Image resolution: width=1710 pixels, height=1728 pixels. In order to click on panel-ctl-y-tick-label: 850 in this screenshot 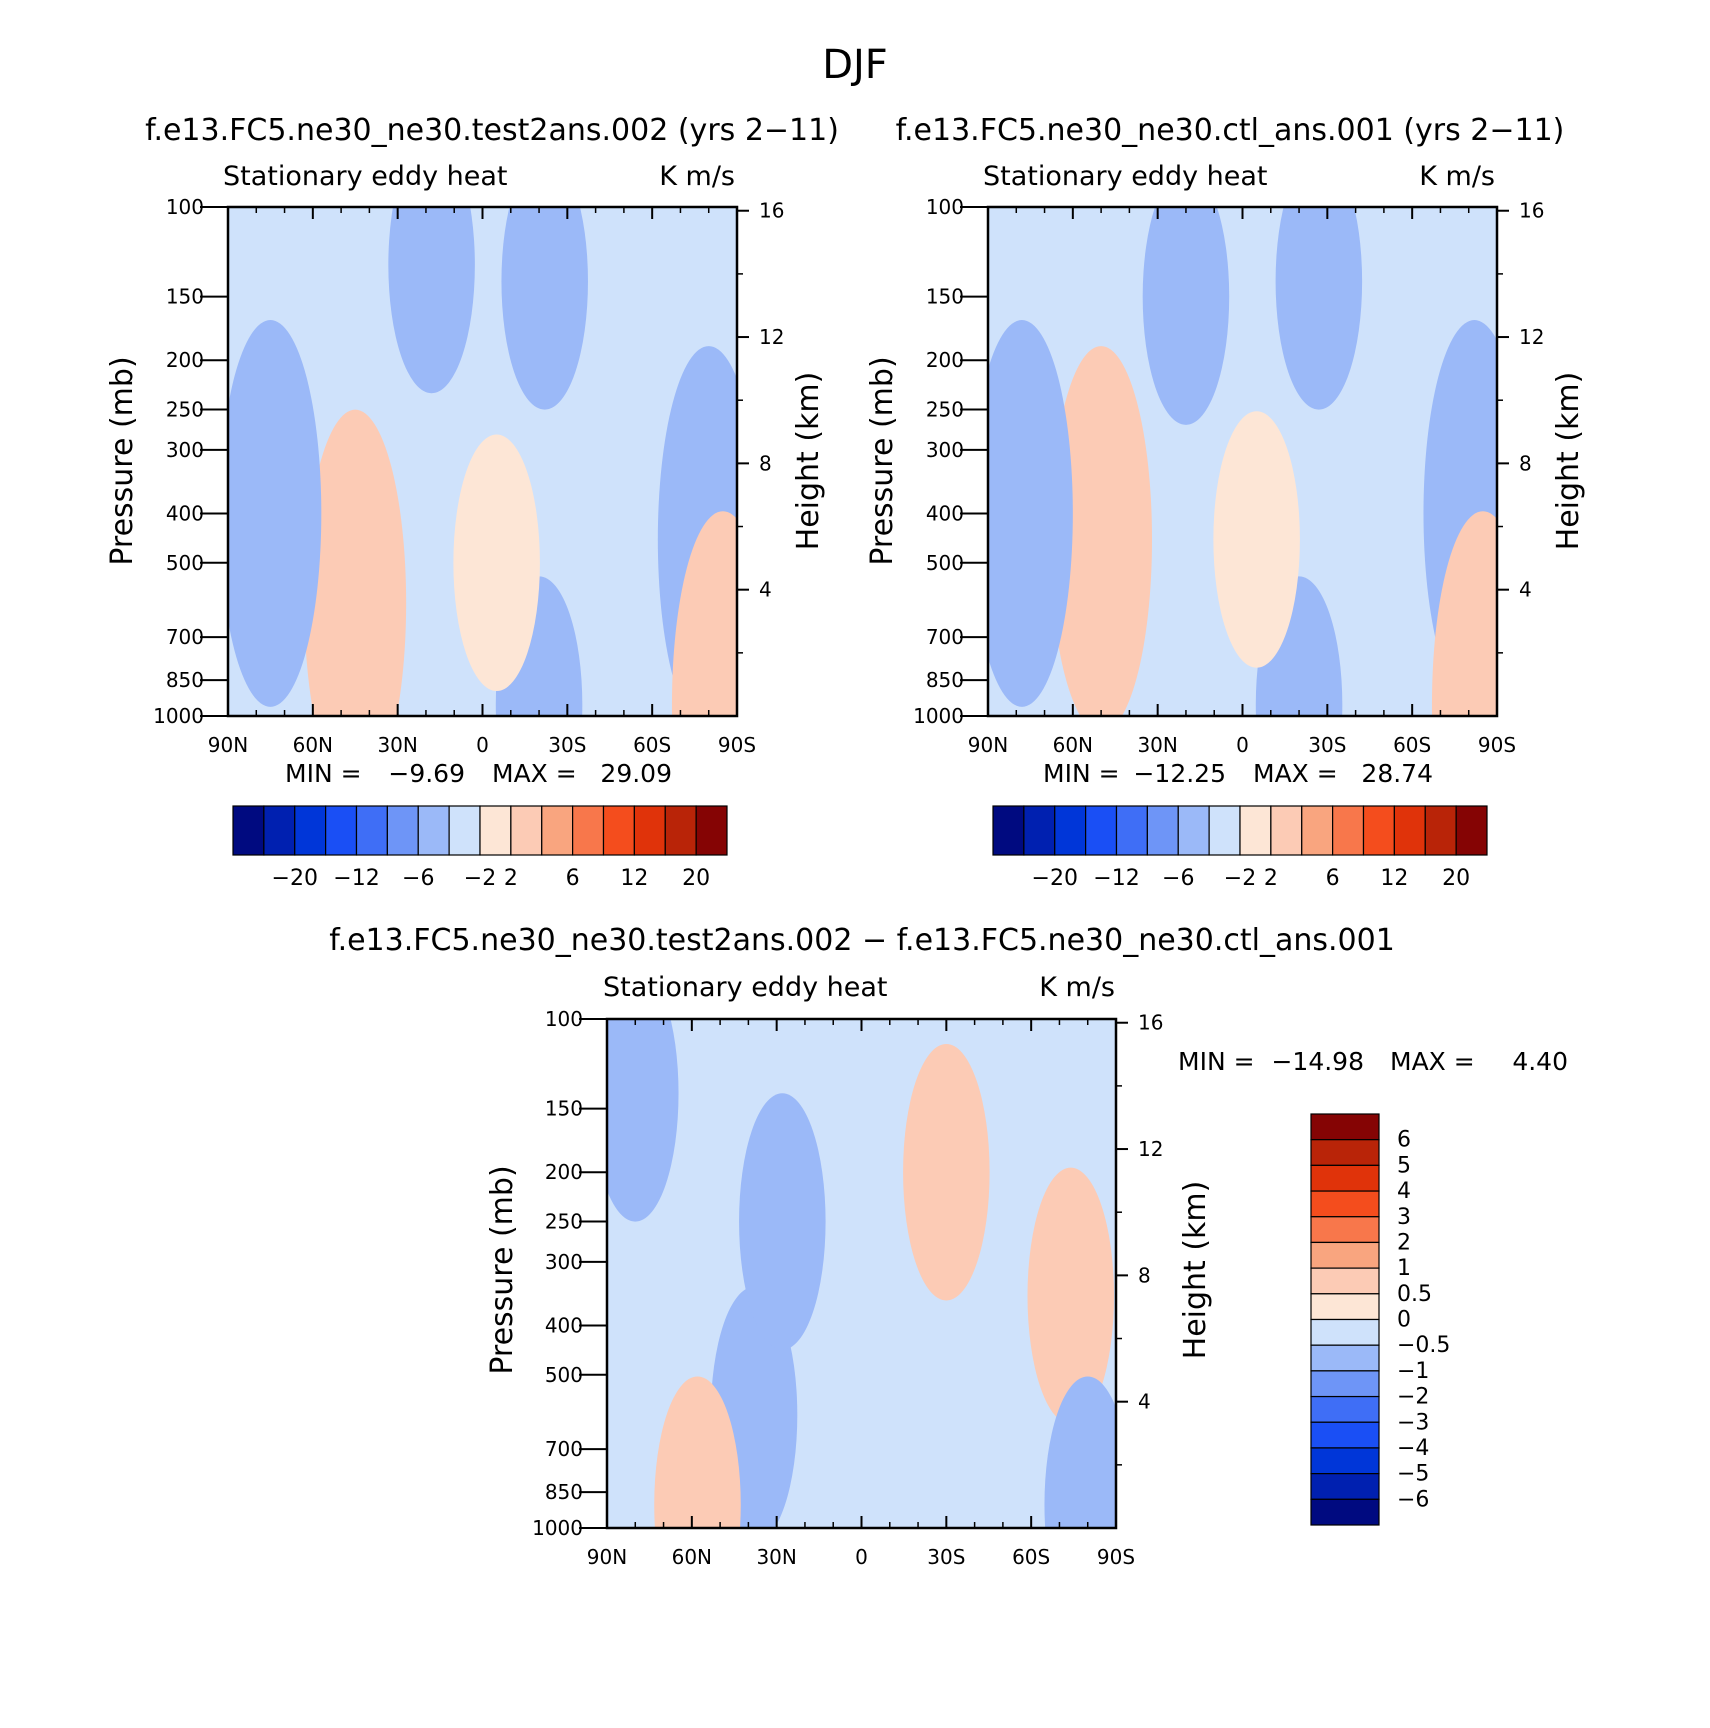, I will do `click(945, 680)`.